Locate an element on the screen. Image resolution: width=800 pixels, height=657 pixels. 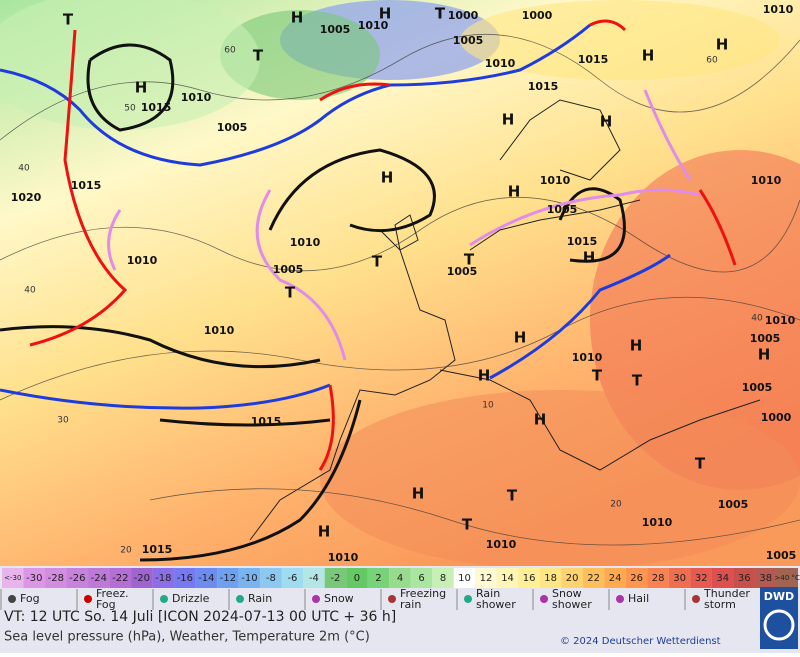
grid-label: 20 is located at coordinates (126, 551).